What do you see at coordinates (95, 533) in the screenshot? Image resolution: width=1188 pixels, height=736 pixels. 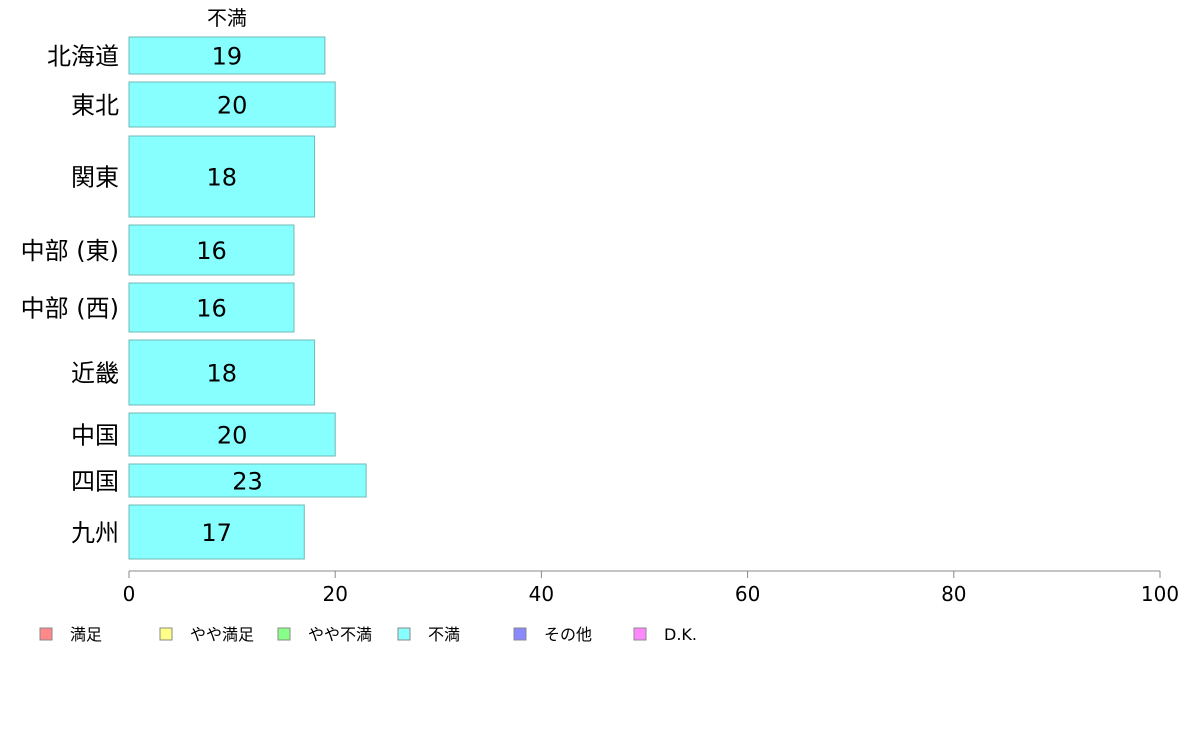 I see `category-label: 九州` at bounding box center [95, 533].